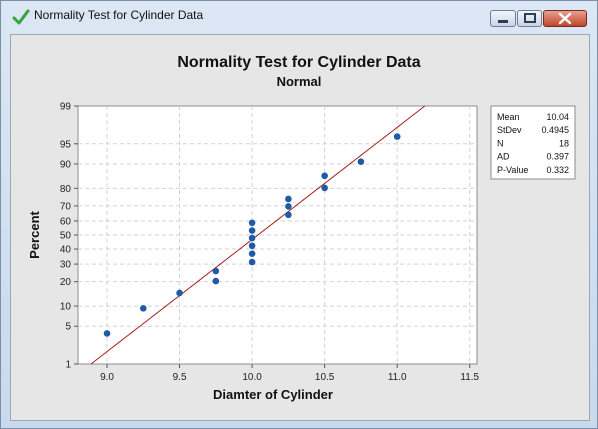 Image resolution: width=598 pixels, height=429 pixels. I want to click on x-tick-label: 9.0, so click(107, 377).